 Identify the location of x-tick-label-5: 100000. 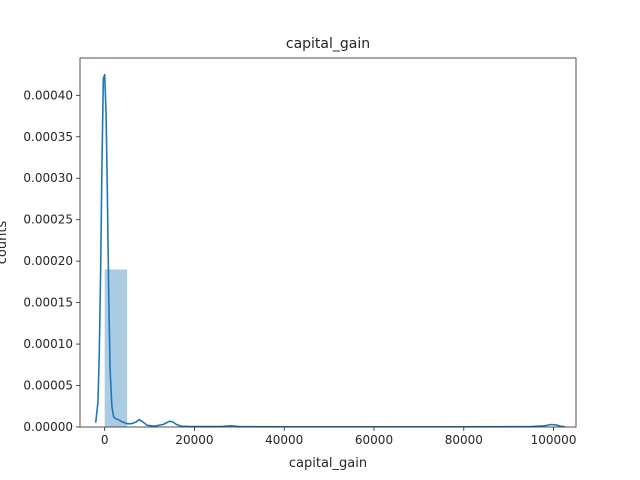
(554, 440).